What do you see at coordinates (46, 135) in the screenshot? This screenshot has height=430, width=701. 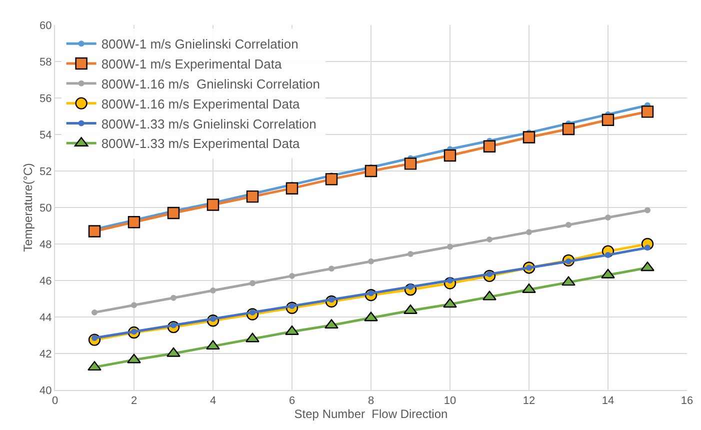 I see `y-tick-label: 54` at bounding box center [46, 135].